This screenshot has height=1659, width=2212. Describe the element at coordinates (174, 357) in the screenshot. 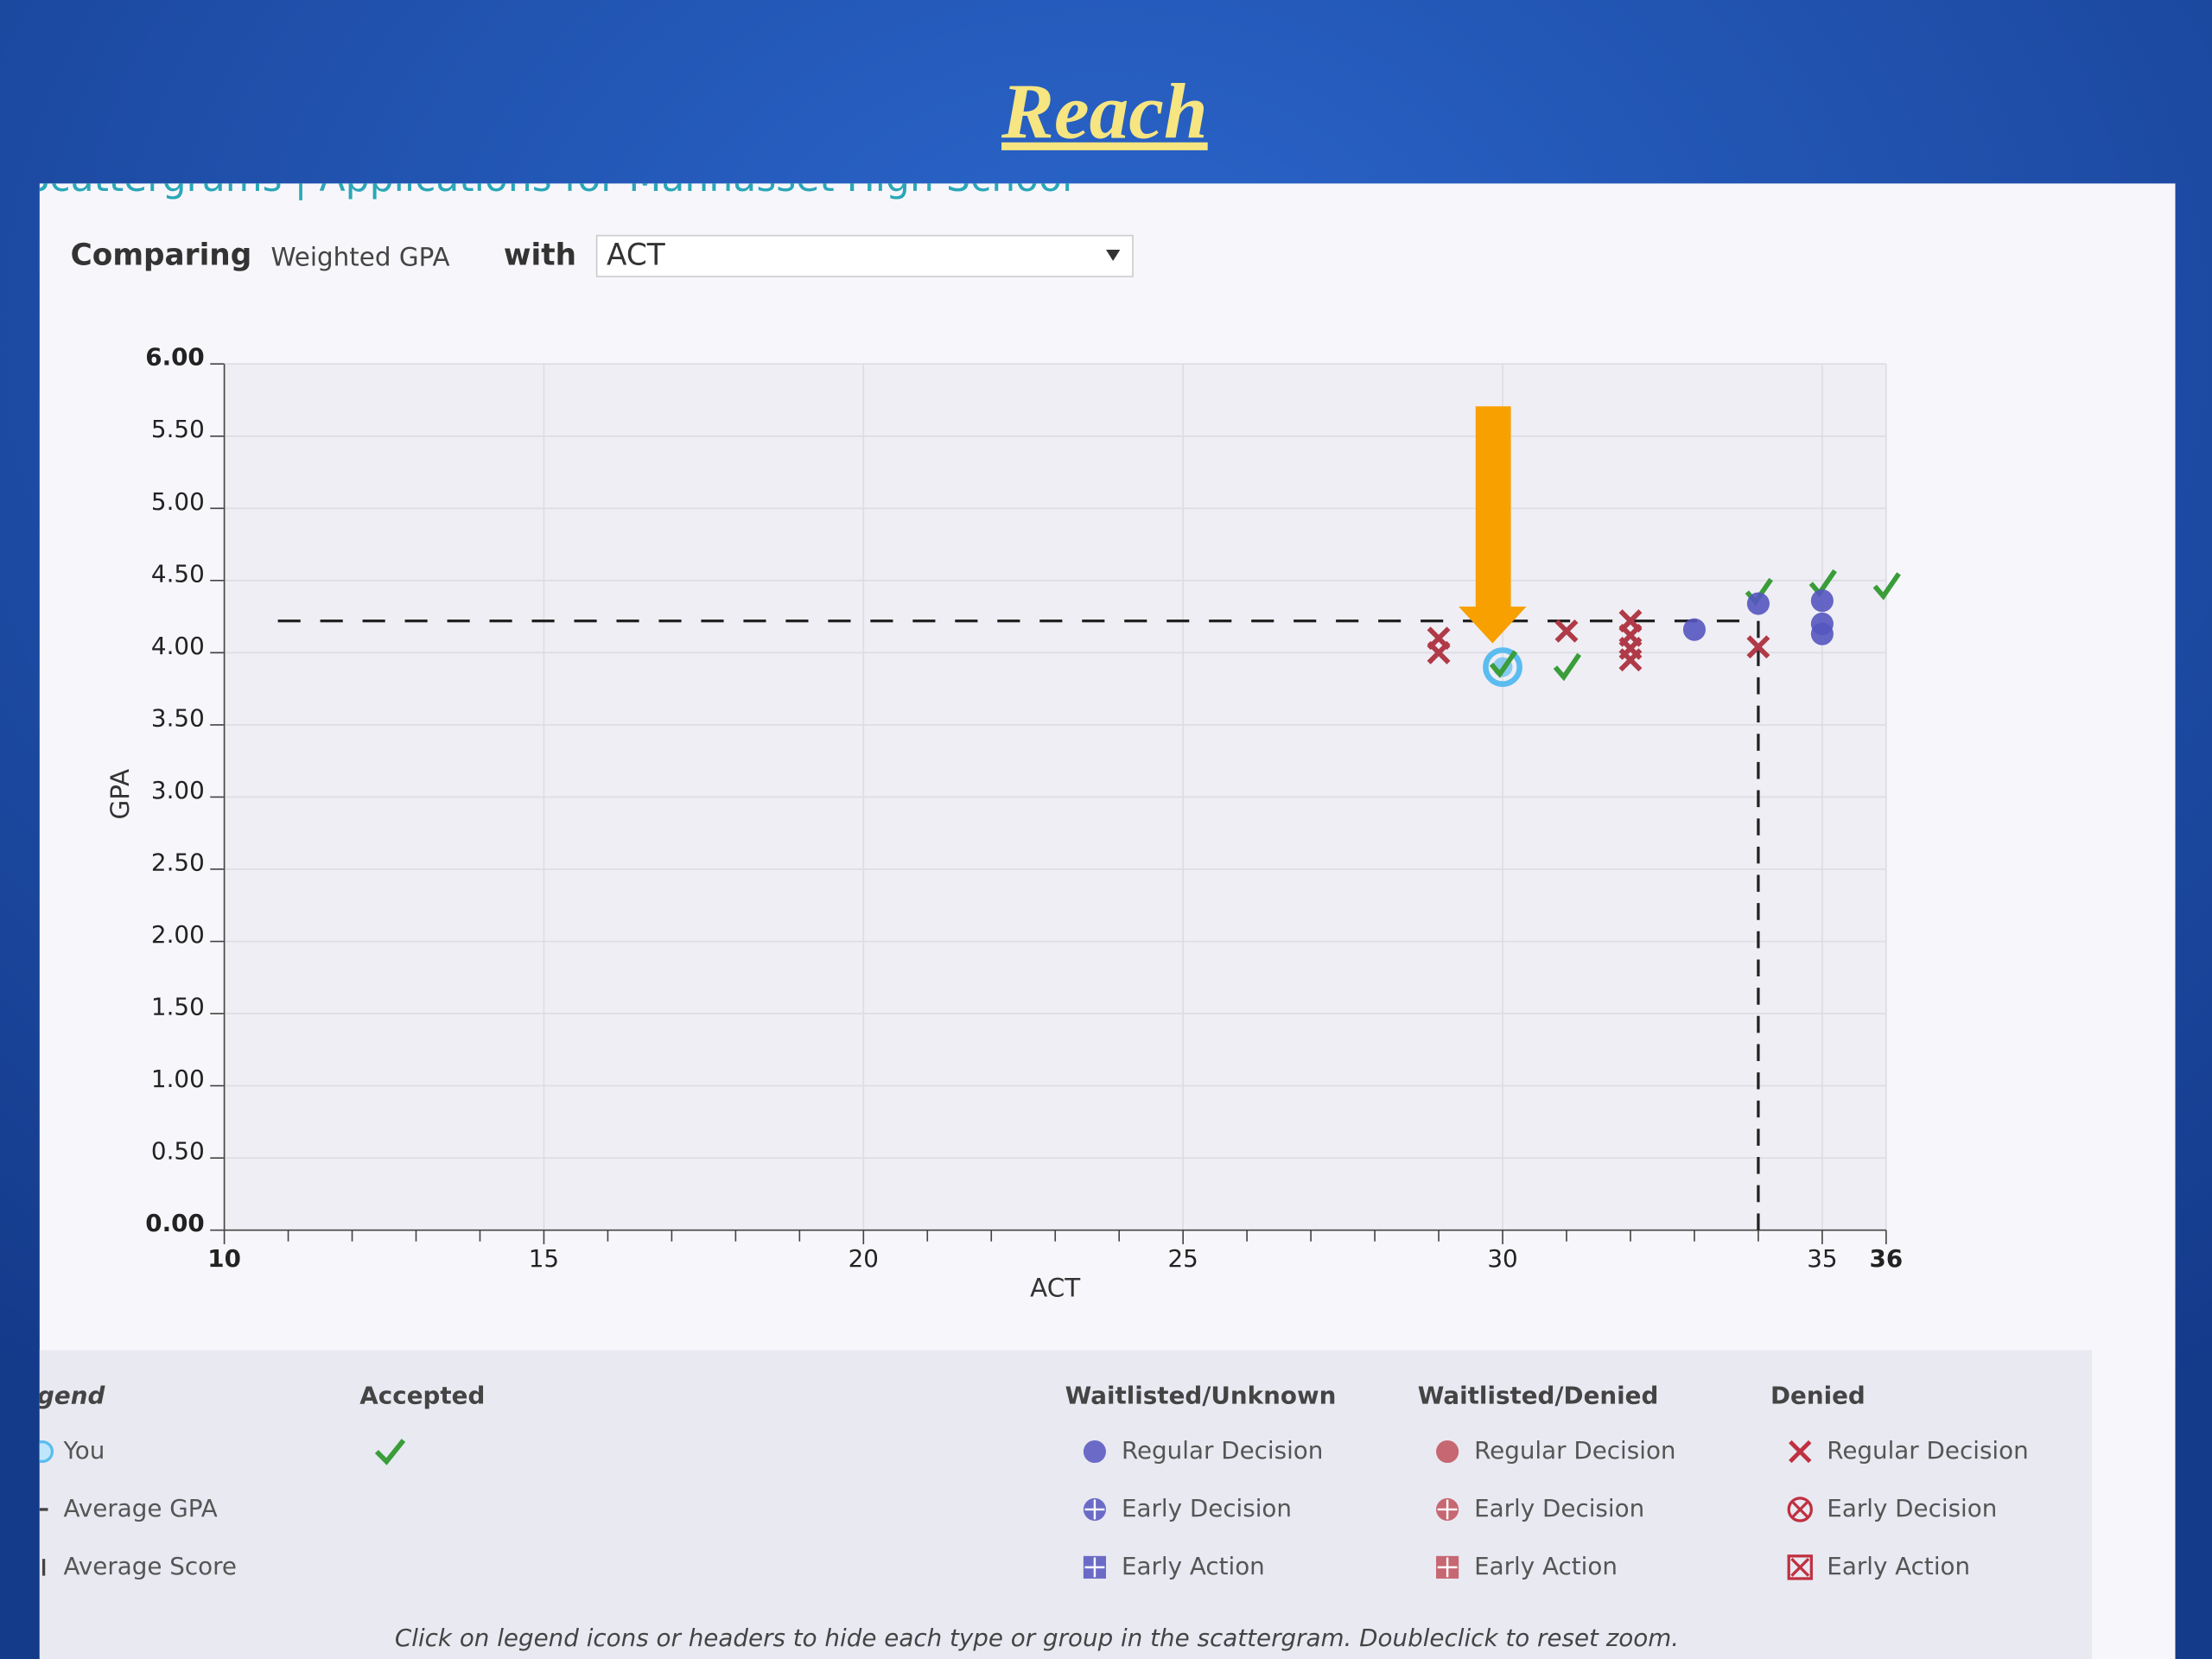

I see `y-tick-label: 6.00` at that location.